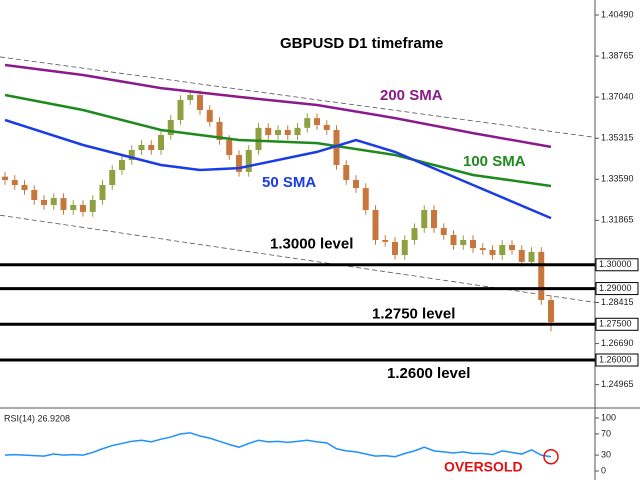 This screenshot has height=480, width=640. What do you see at coordinates (37, 418) in the screenshot?
I see `rsi-title: RSI(14) 26.9208` at bounding box center [37, 418].